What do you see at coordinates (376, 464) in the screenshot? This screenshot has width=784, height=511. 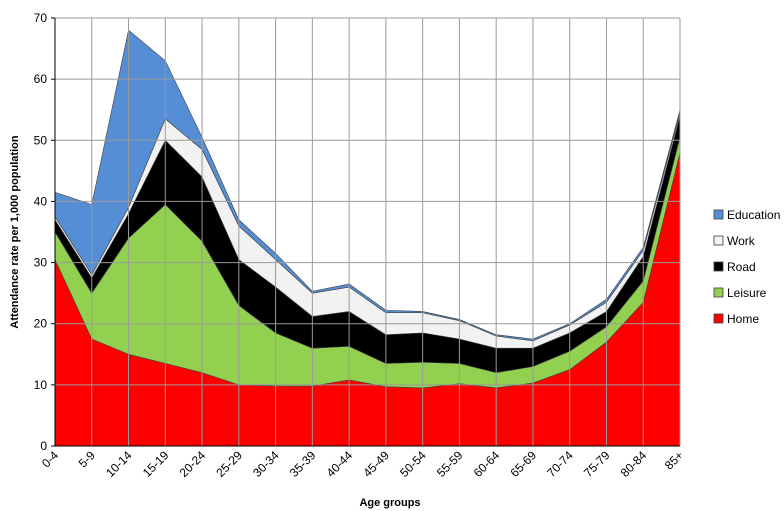 I see `x-tick-label: 45-49` at bounding box center [376, 464].